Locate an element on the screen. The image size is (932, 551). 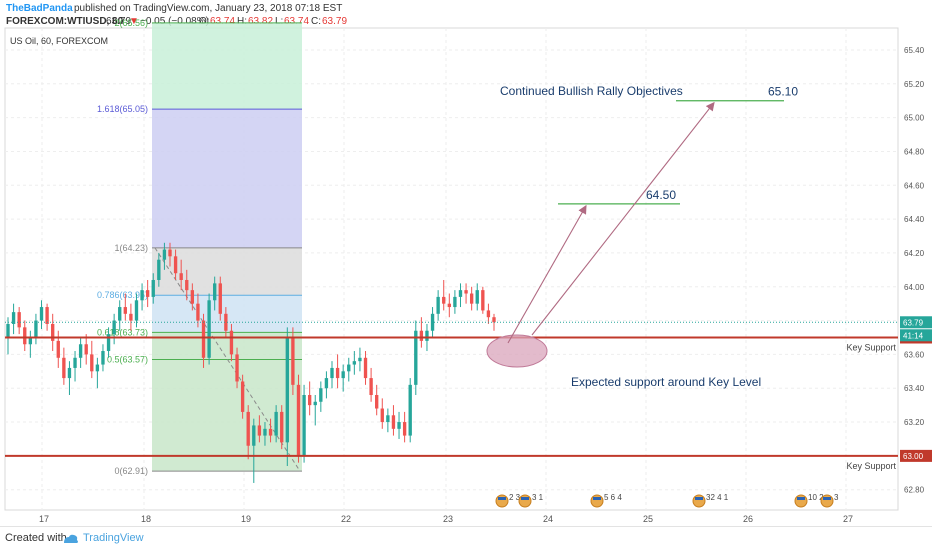
tradingview-brand: TradingView is located at coordinates (113, 538).